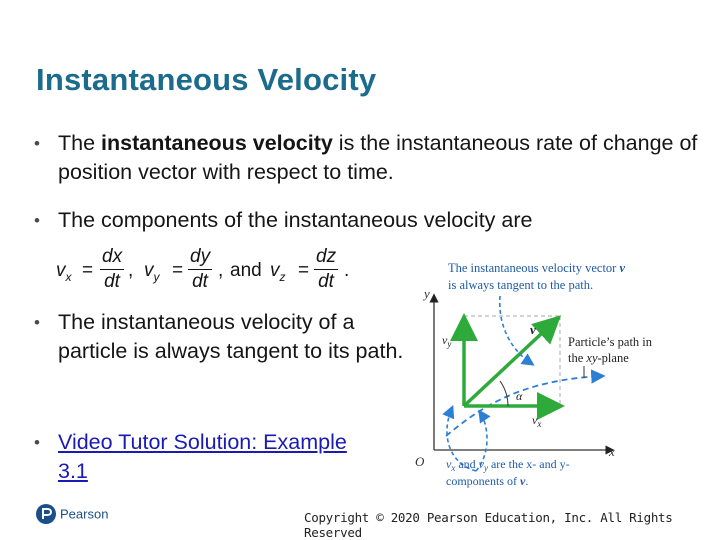 The height and width of the screenshot is (540, 720). Describe the element at coordinates (536, 268) in the screenshot. I see `diagram-caption-top-line1: The instantaneous velocity vector v` at that location.